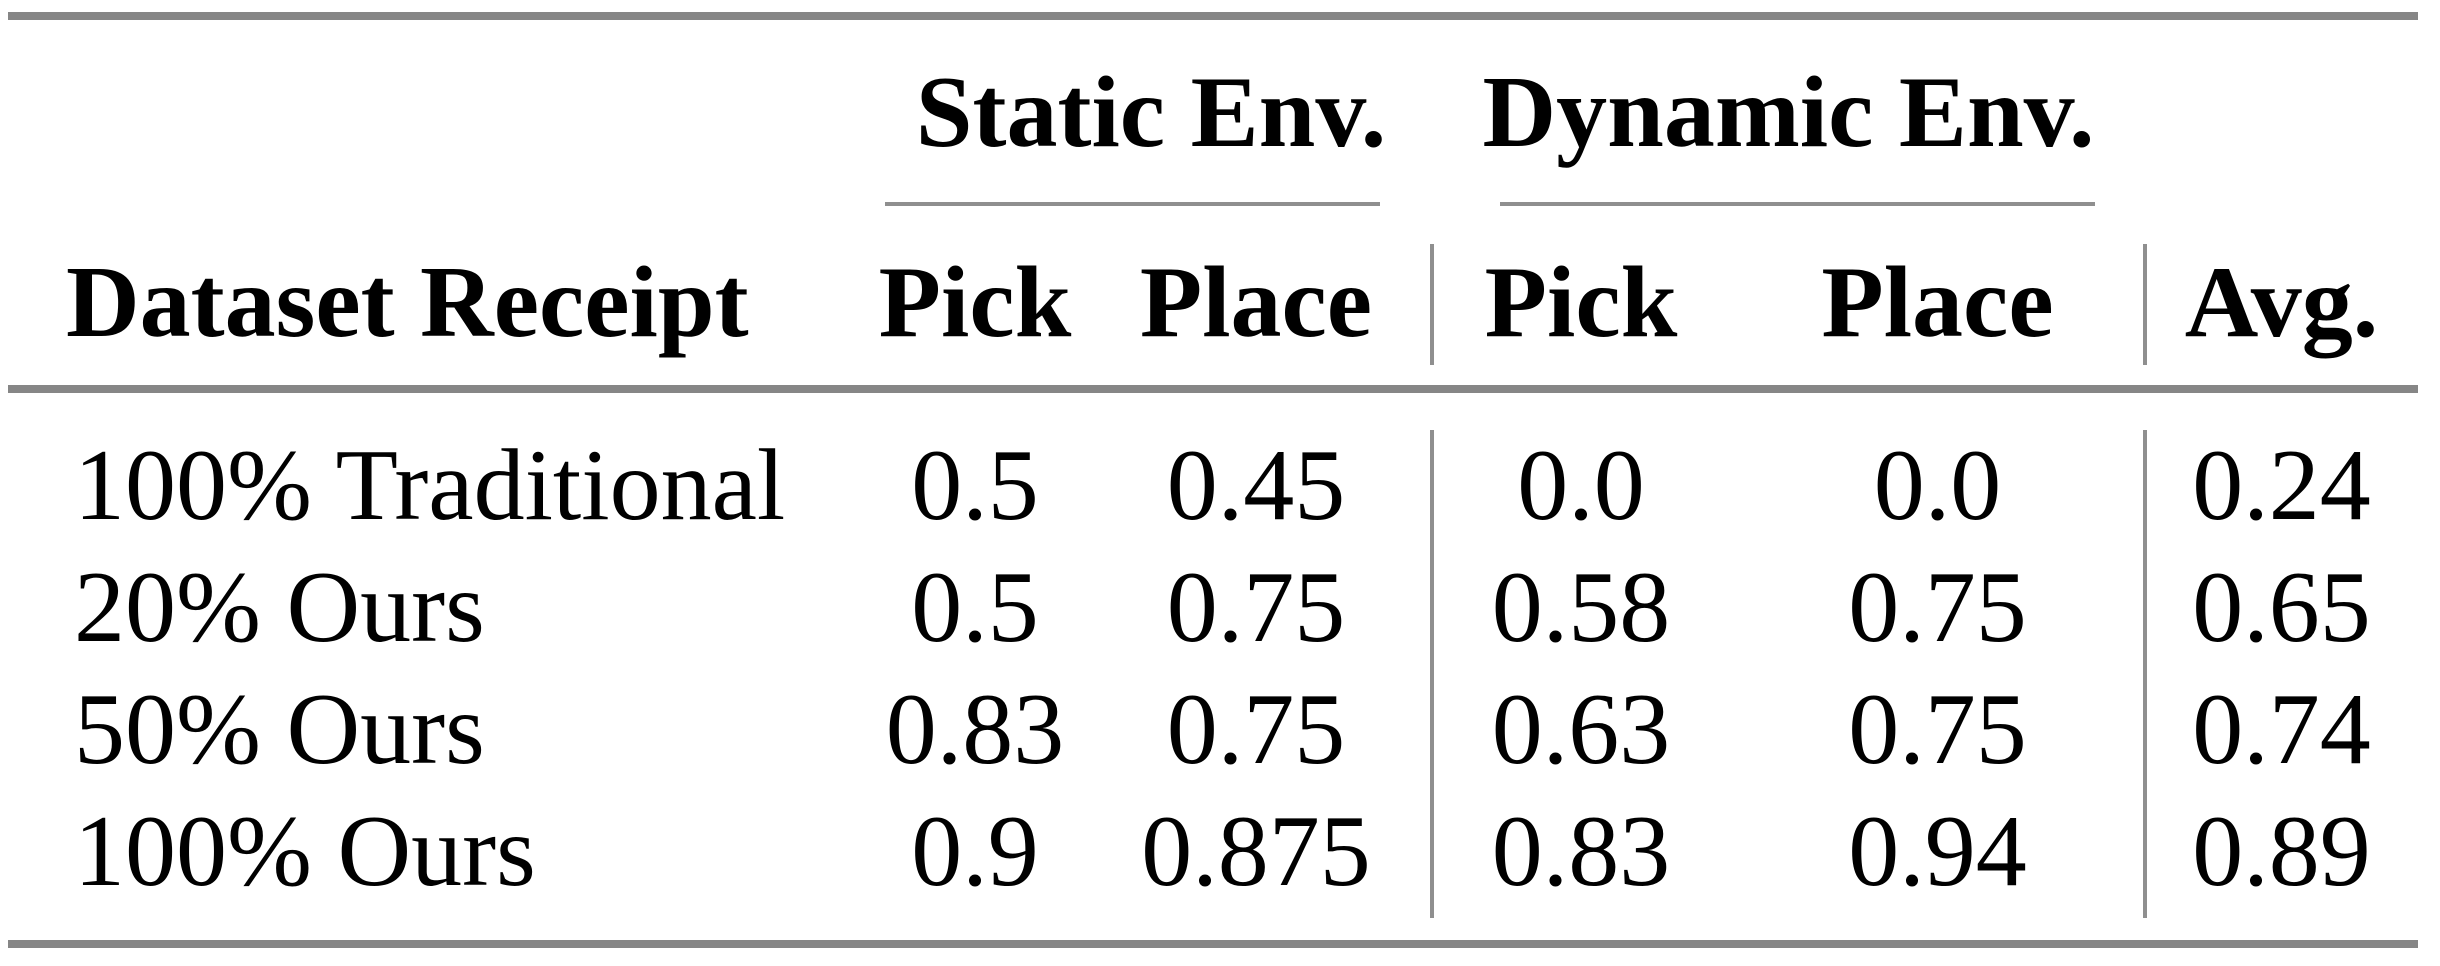 The image size is (2440, 966). Describe the element at coordinates (430, 485) in the screenshot. I see `row-label: 100% Traditional` at that location.